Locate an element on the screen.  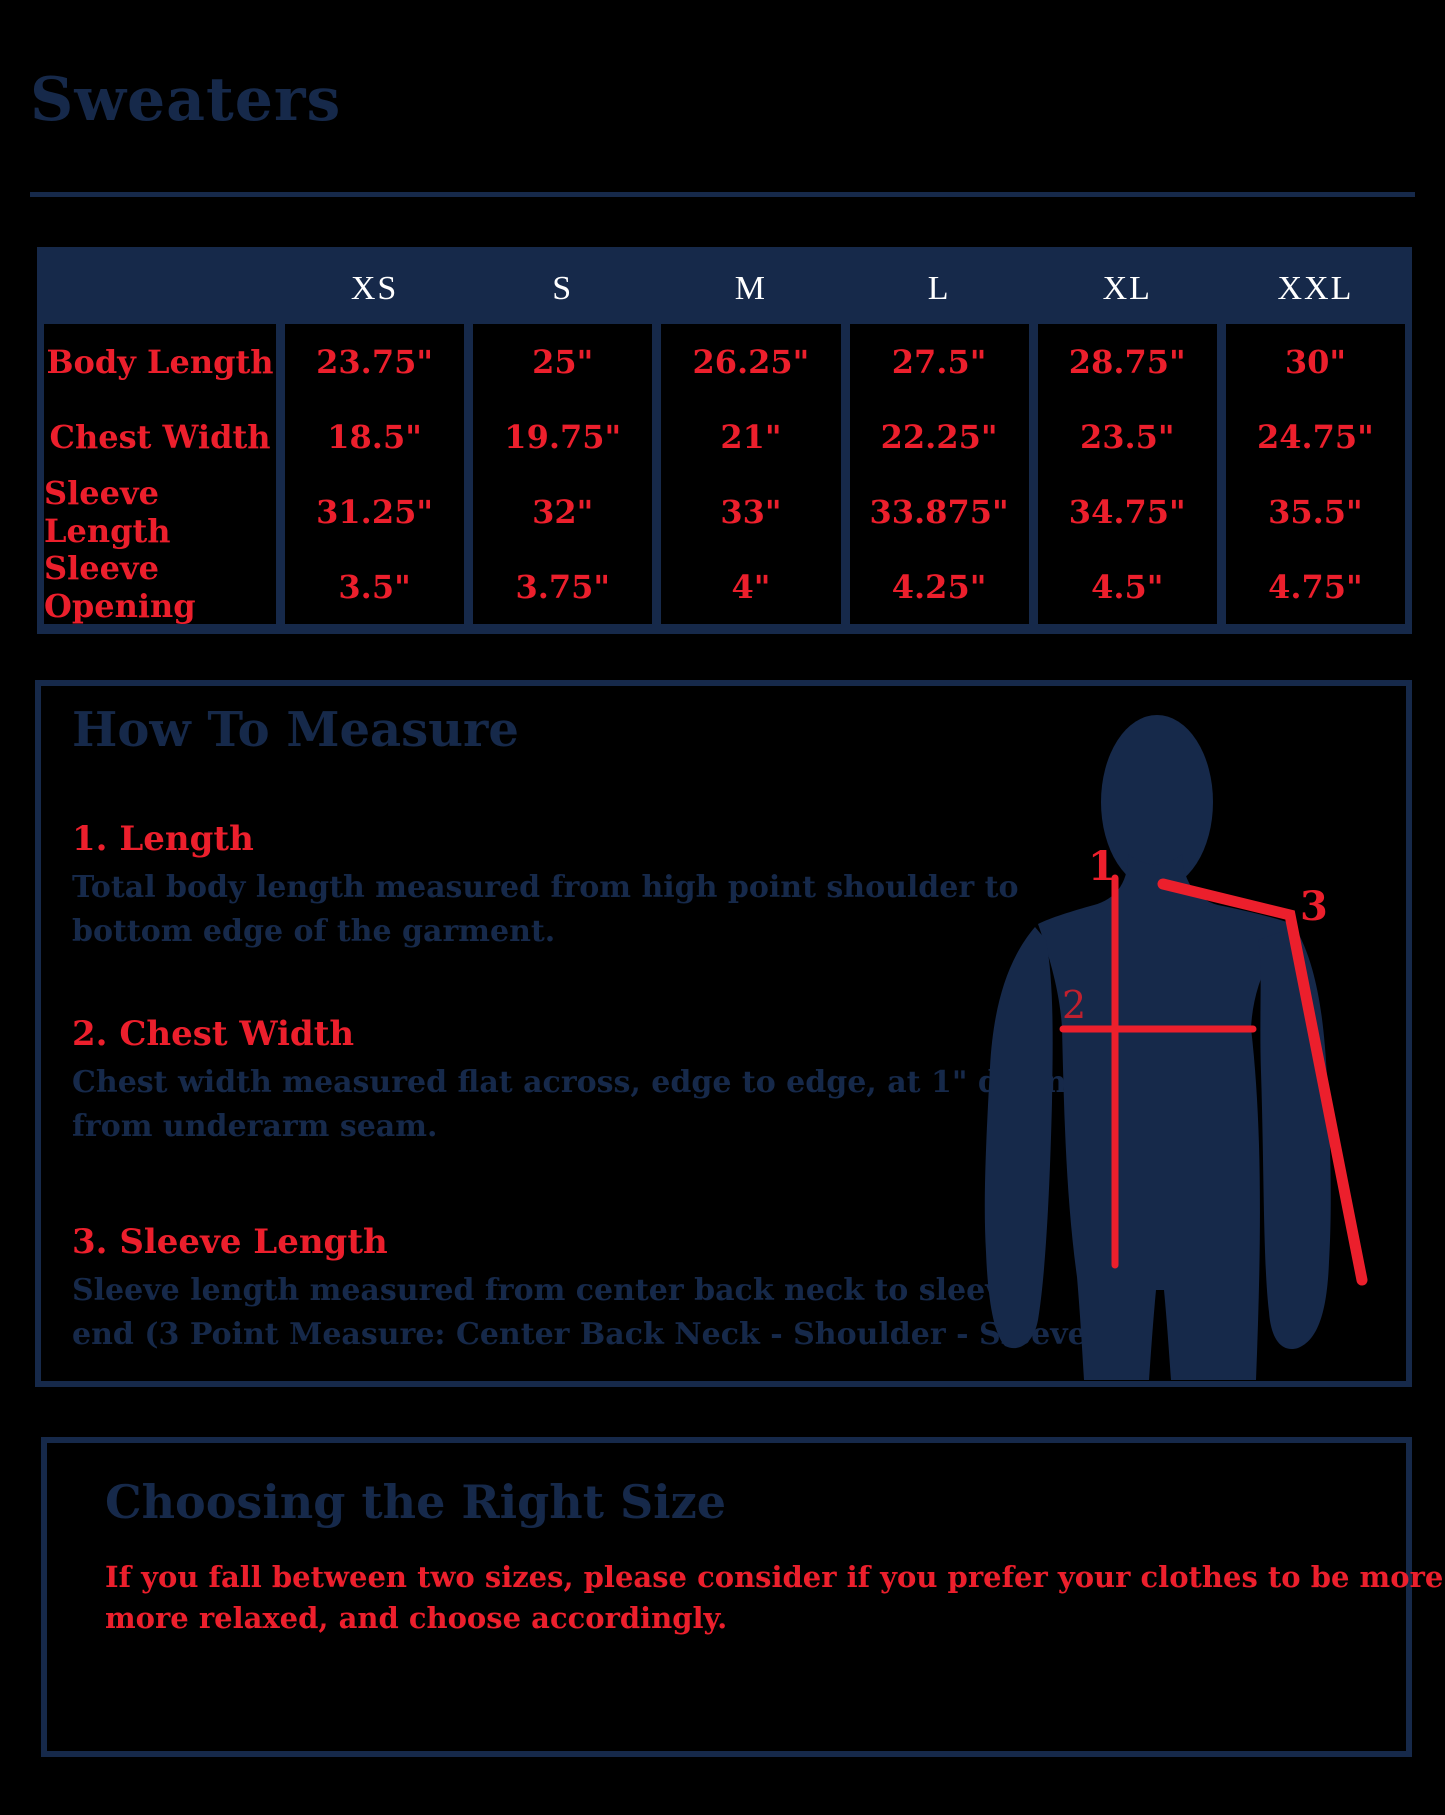
figure-head is located at coordinates (1157, 802).